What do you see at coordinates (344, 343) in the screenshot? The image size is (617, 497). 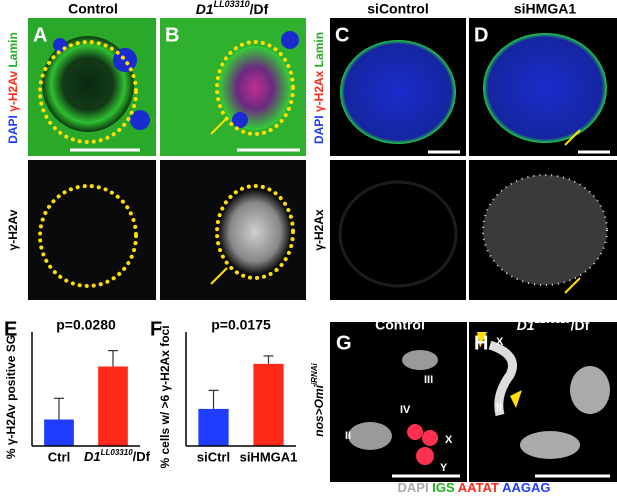 I see `panel-letter: G` at bounding box center [344, 343].